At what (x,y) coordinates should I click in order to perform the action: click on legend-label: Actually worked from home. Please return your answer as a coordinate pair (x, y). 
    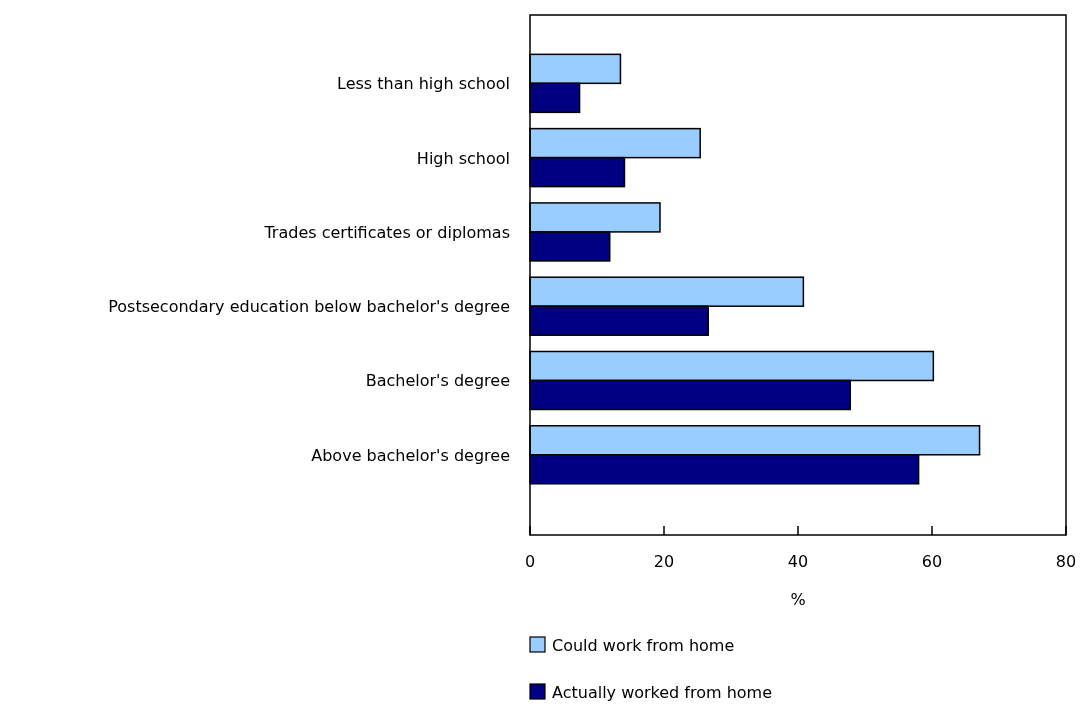
    Looking at the image, I should click on (662, 692).